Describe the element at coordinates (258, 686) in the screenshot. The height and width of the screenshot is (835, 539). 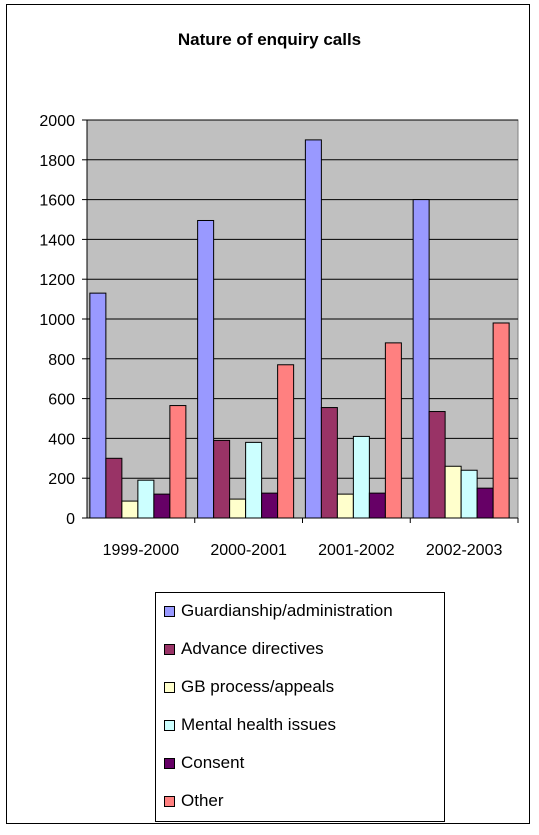
I see `legend-label: GB process/appeals` at that location.